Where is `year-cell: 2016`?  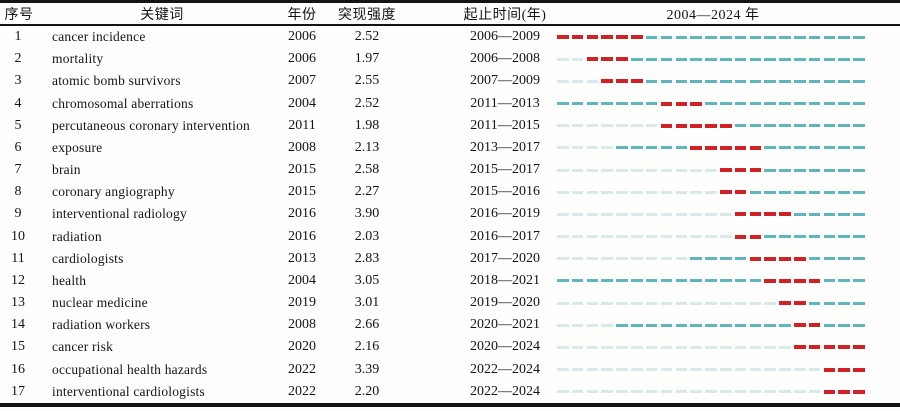
year-cell: 2016 is located at coordinates (302, 236).